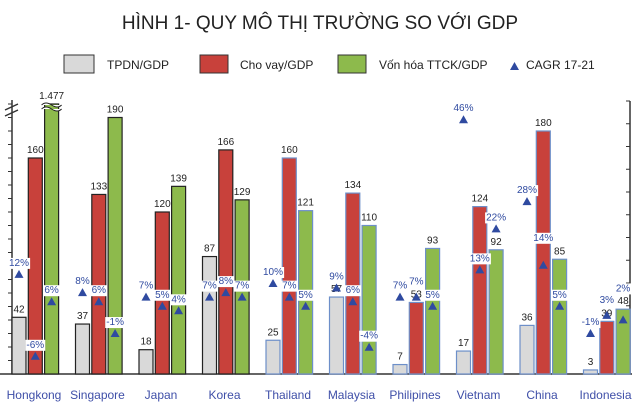 The height and width of the screenshot is (414, 640). I want to click on legend-label-von-hoa: Vốn hóa TTCK/GDP, so click(433, 65).